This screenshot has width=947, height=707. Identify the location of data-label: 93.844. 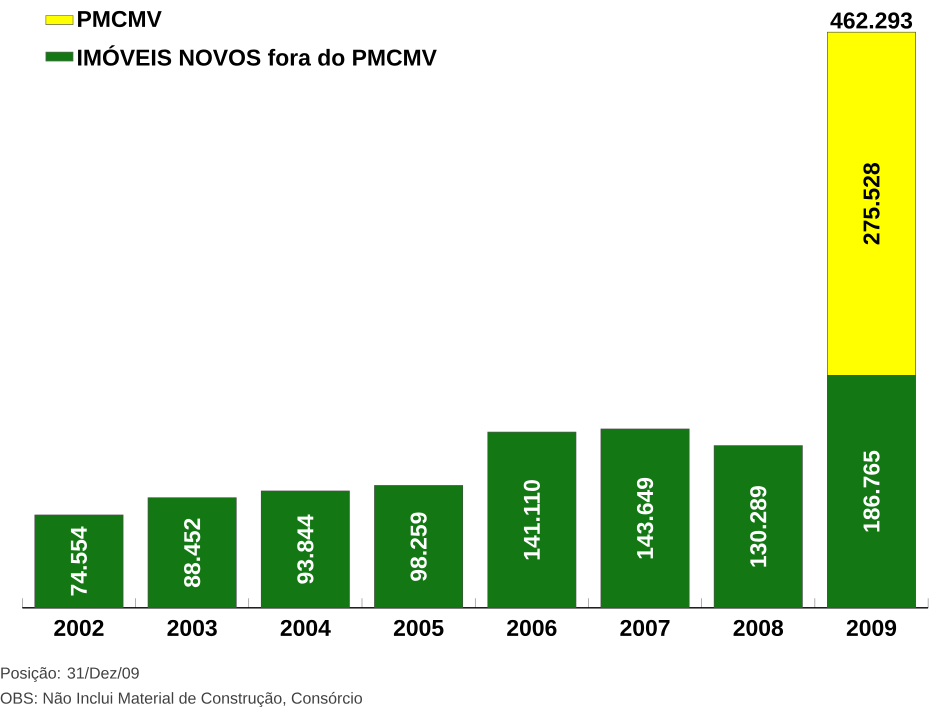
(305, 549).